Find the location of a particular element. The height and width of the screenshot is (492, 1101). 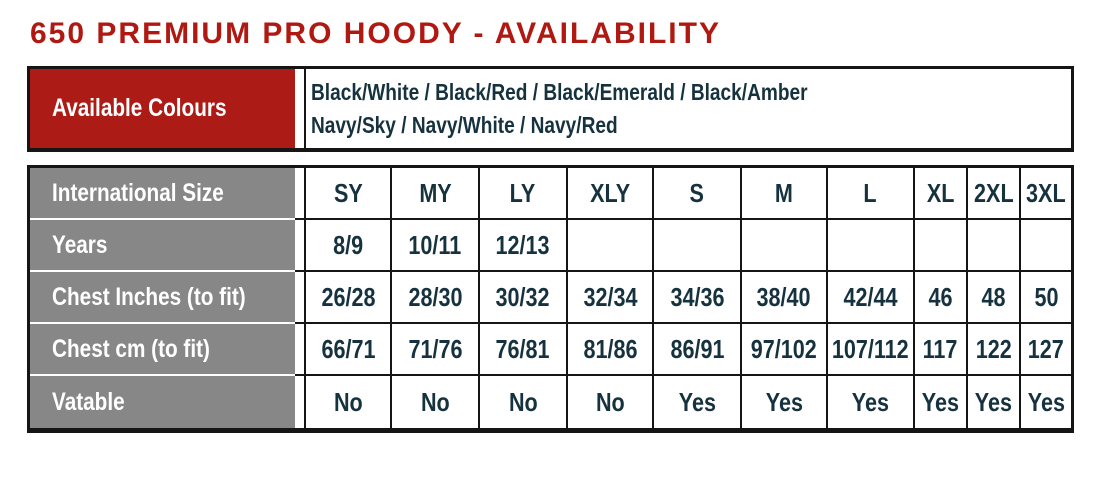

size-value-cell: 30/32 is located at coordinates (522, 298).